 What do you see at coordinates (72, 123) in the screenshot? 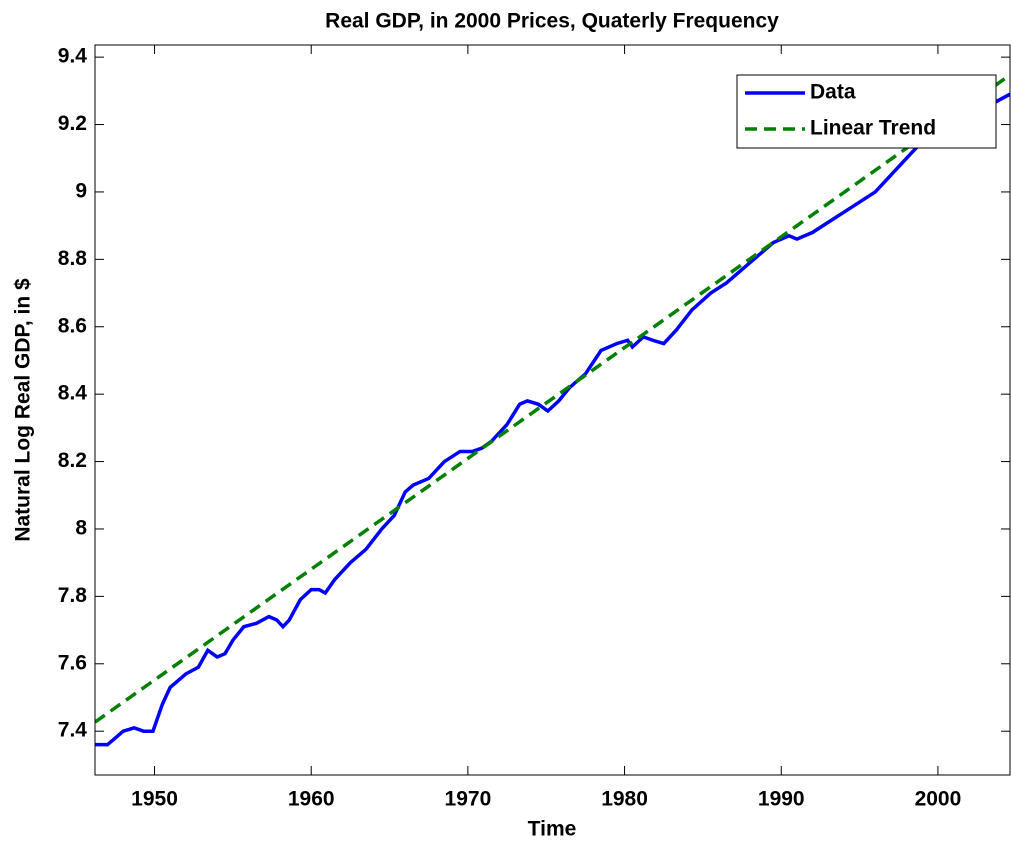
I see `y-tick-label: 9.2` at bounding box center [72, 123].